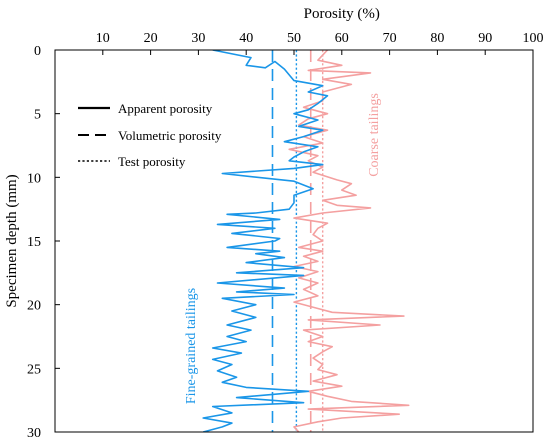 The height and width of the screenshot is (448, 550). I want to click on legend-label: Apparent porosity, so click(165, 108).